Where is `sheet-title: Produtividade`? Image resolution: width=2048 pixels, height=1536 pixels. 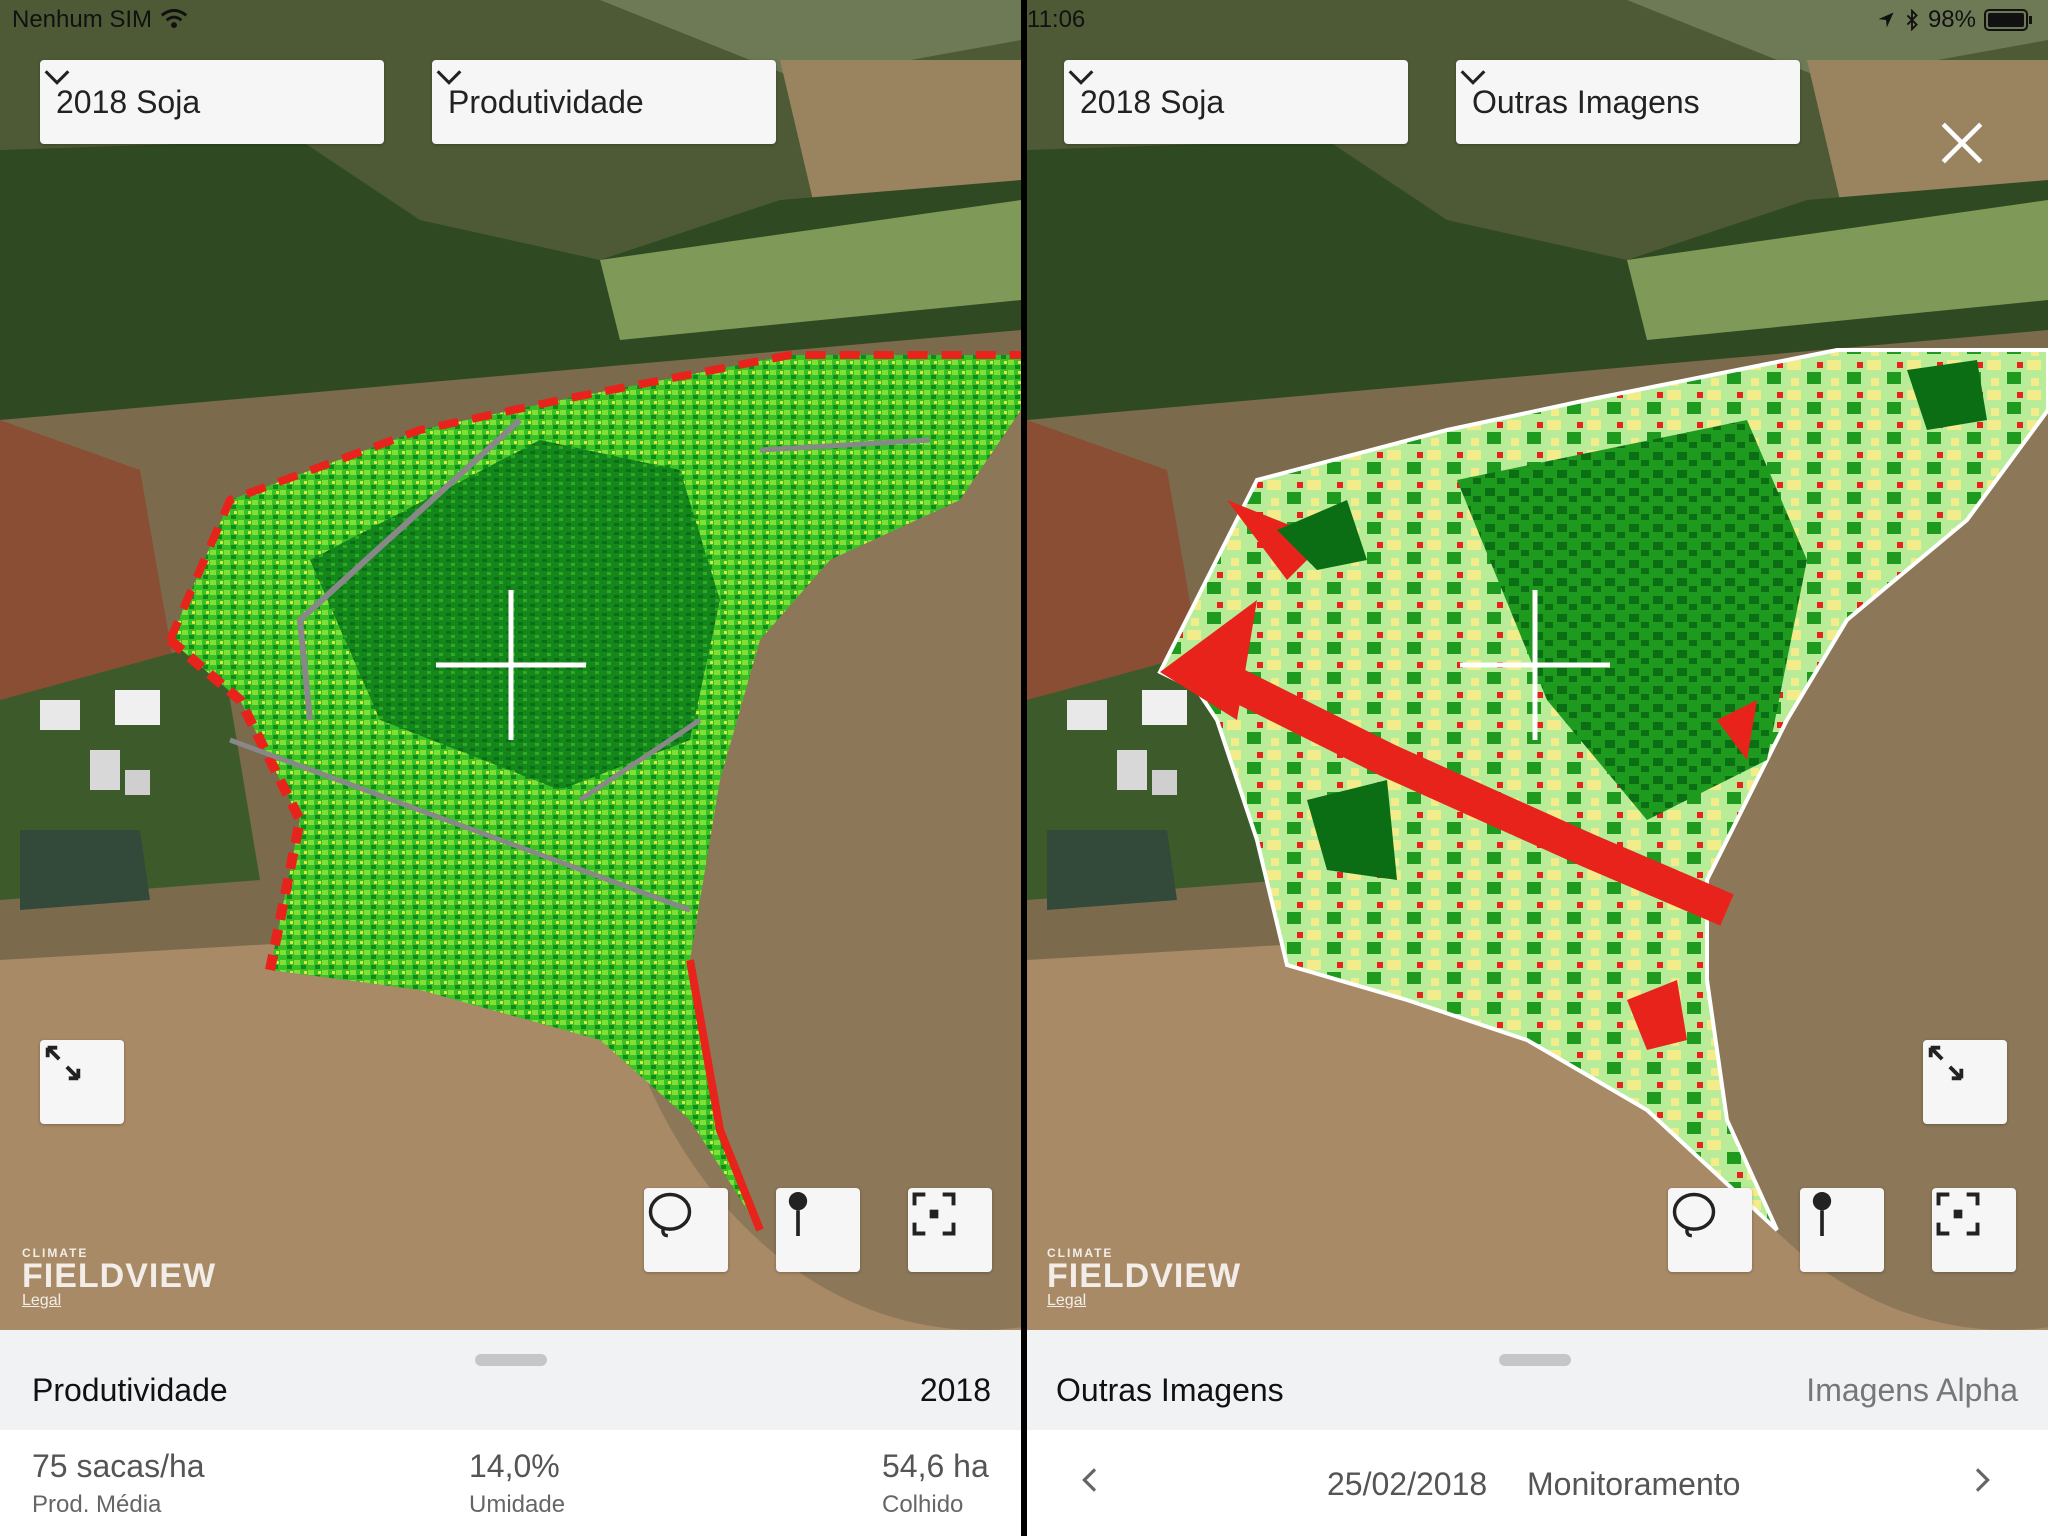
sheet-title: Produtividade is located at coordinates (130, 1390).